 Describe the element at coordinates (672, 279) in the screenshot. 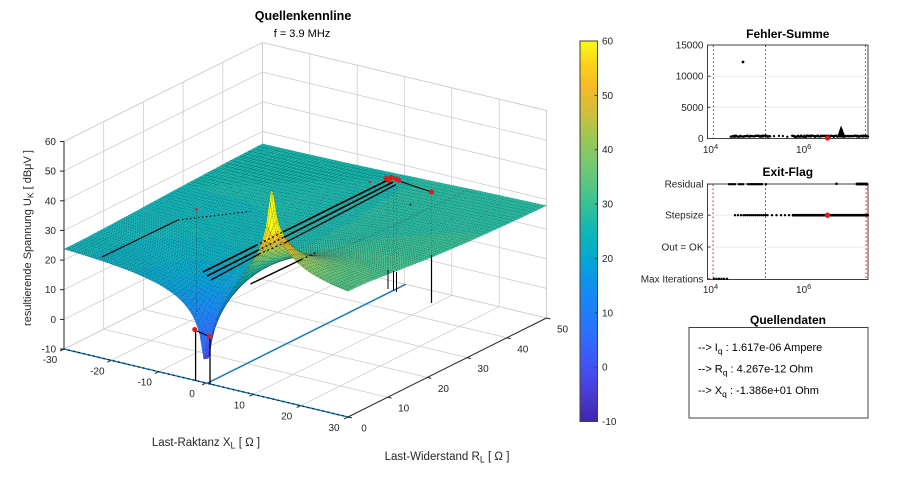

I see `svg-text: Max Iterations` at that location.